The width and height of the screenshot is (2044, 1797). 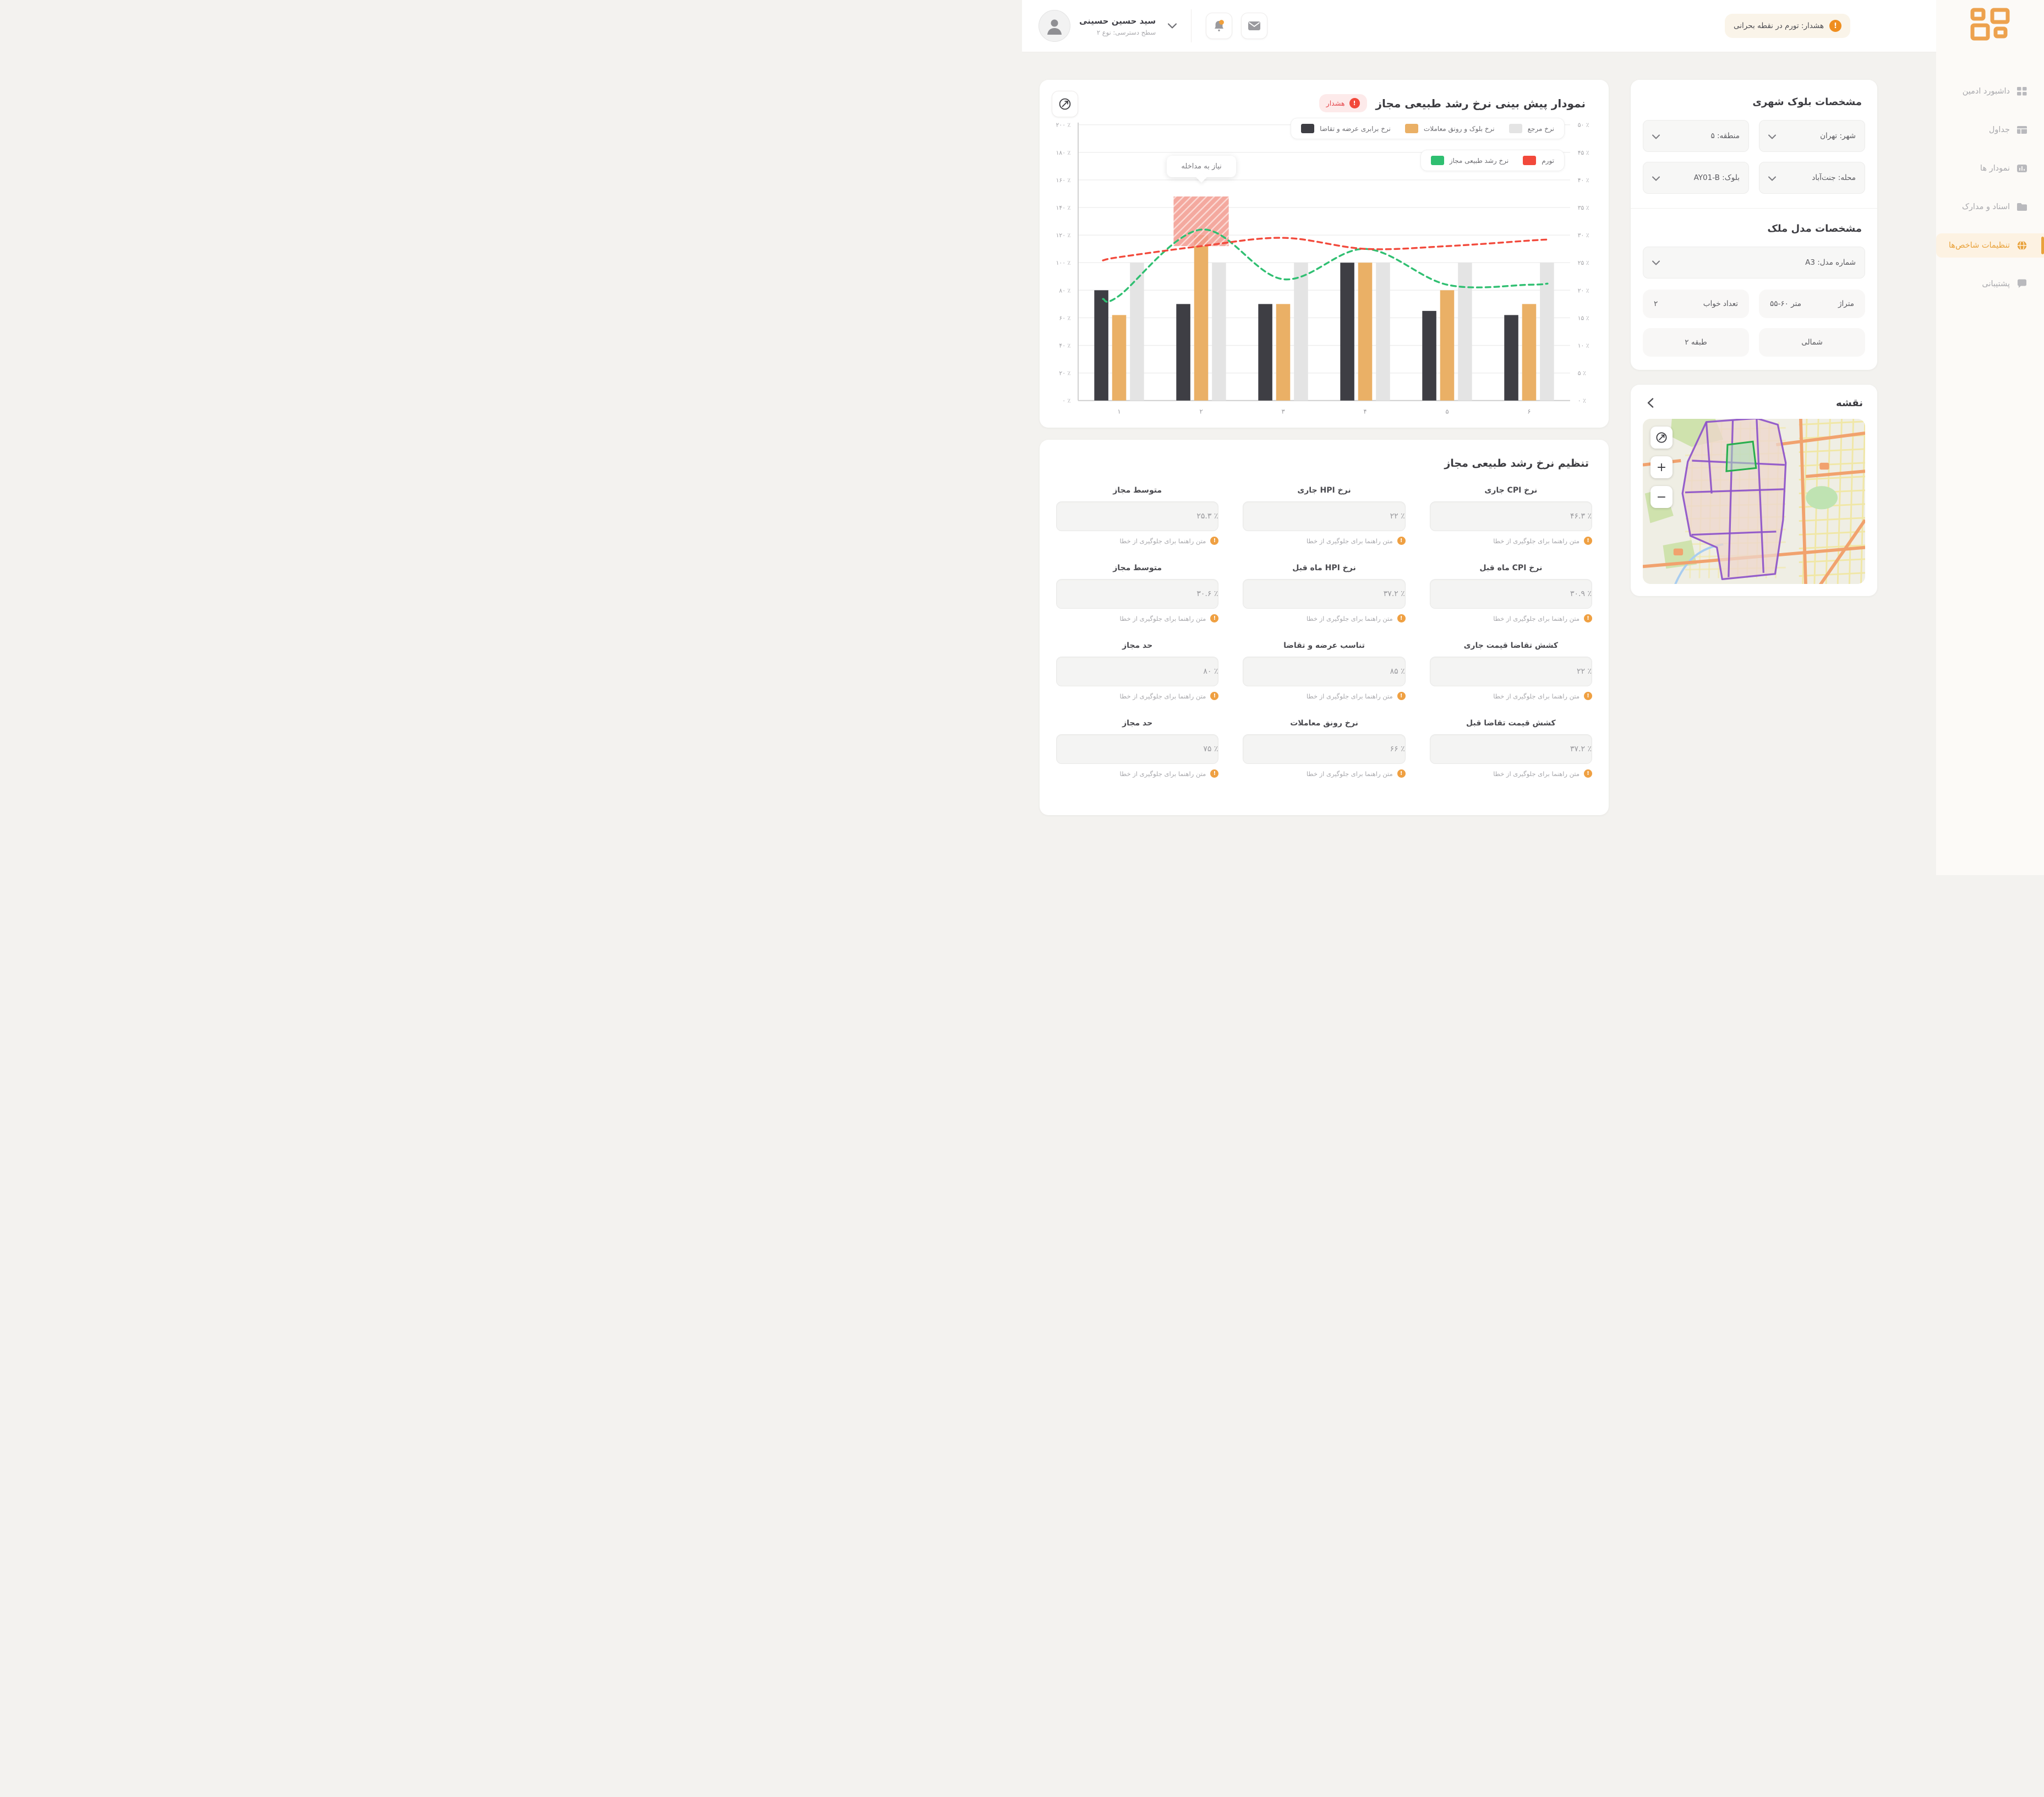 I want to click on model-specs-title: مشخصات مدل ملک, so click(x=1815, y=228).